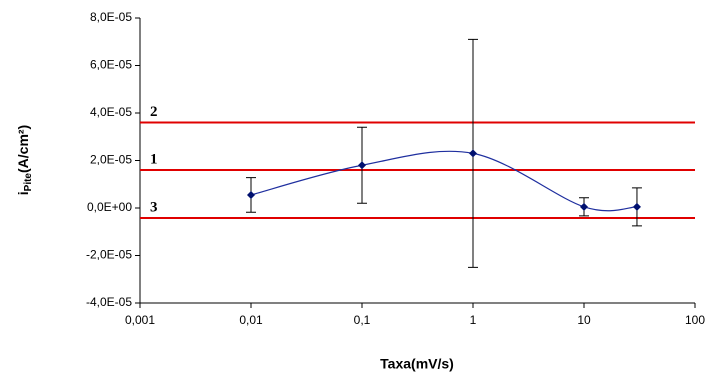 The height and width of the screenshot is (381, 708). What do you see at coordinates (111, 160) in the screenshot?
I see `y-tick-label: 2,0E-05` at bounding box center [111, 160].